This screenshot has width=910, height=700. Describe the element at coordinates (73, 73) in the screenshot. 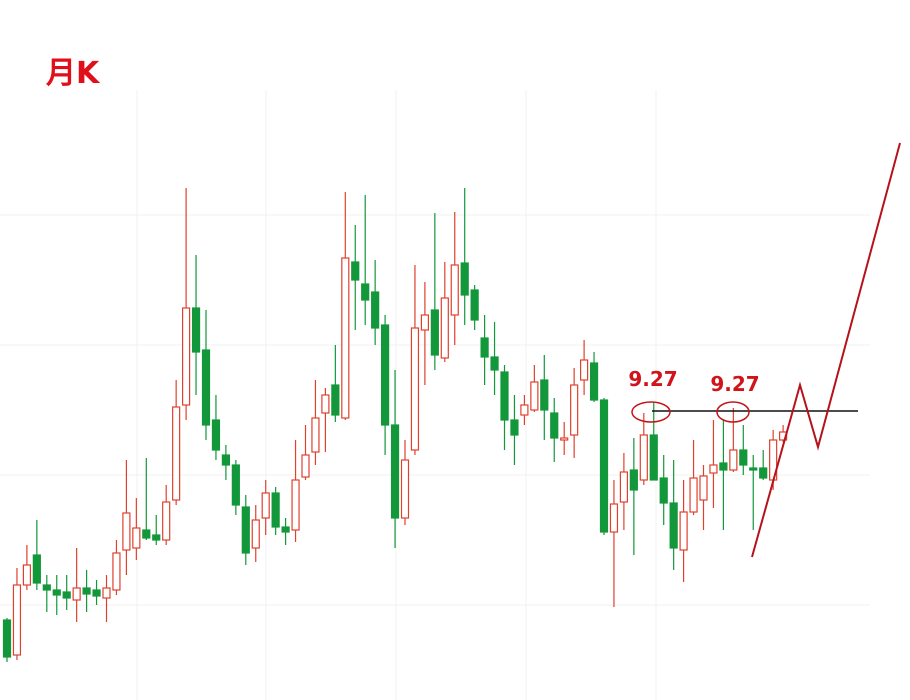

I see `chart-title: 月K` at that location.